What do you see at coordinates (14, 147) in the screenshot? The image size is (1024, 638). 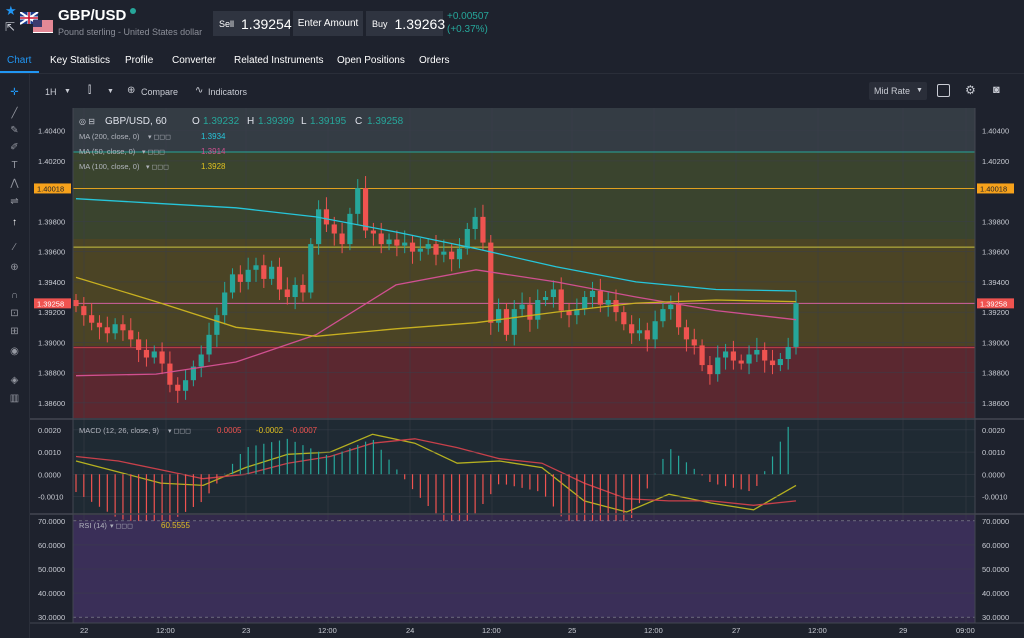 I see `brush-icon: ✐` at bounding box center [14, 147].